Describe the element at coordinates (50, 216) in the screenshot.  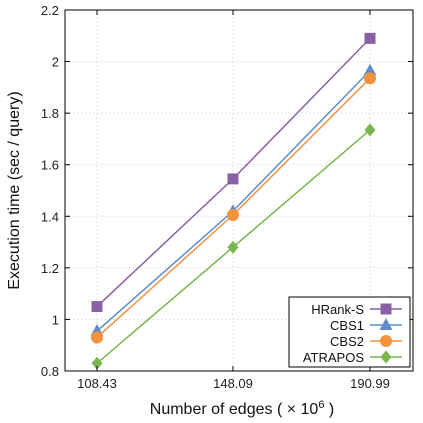
I see `y-tick-label: 1.4` at that location.